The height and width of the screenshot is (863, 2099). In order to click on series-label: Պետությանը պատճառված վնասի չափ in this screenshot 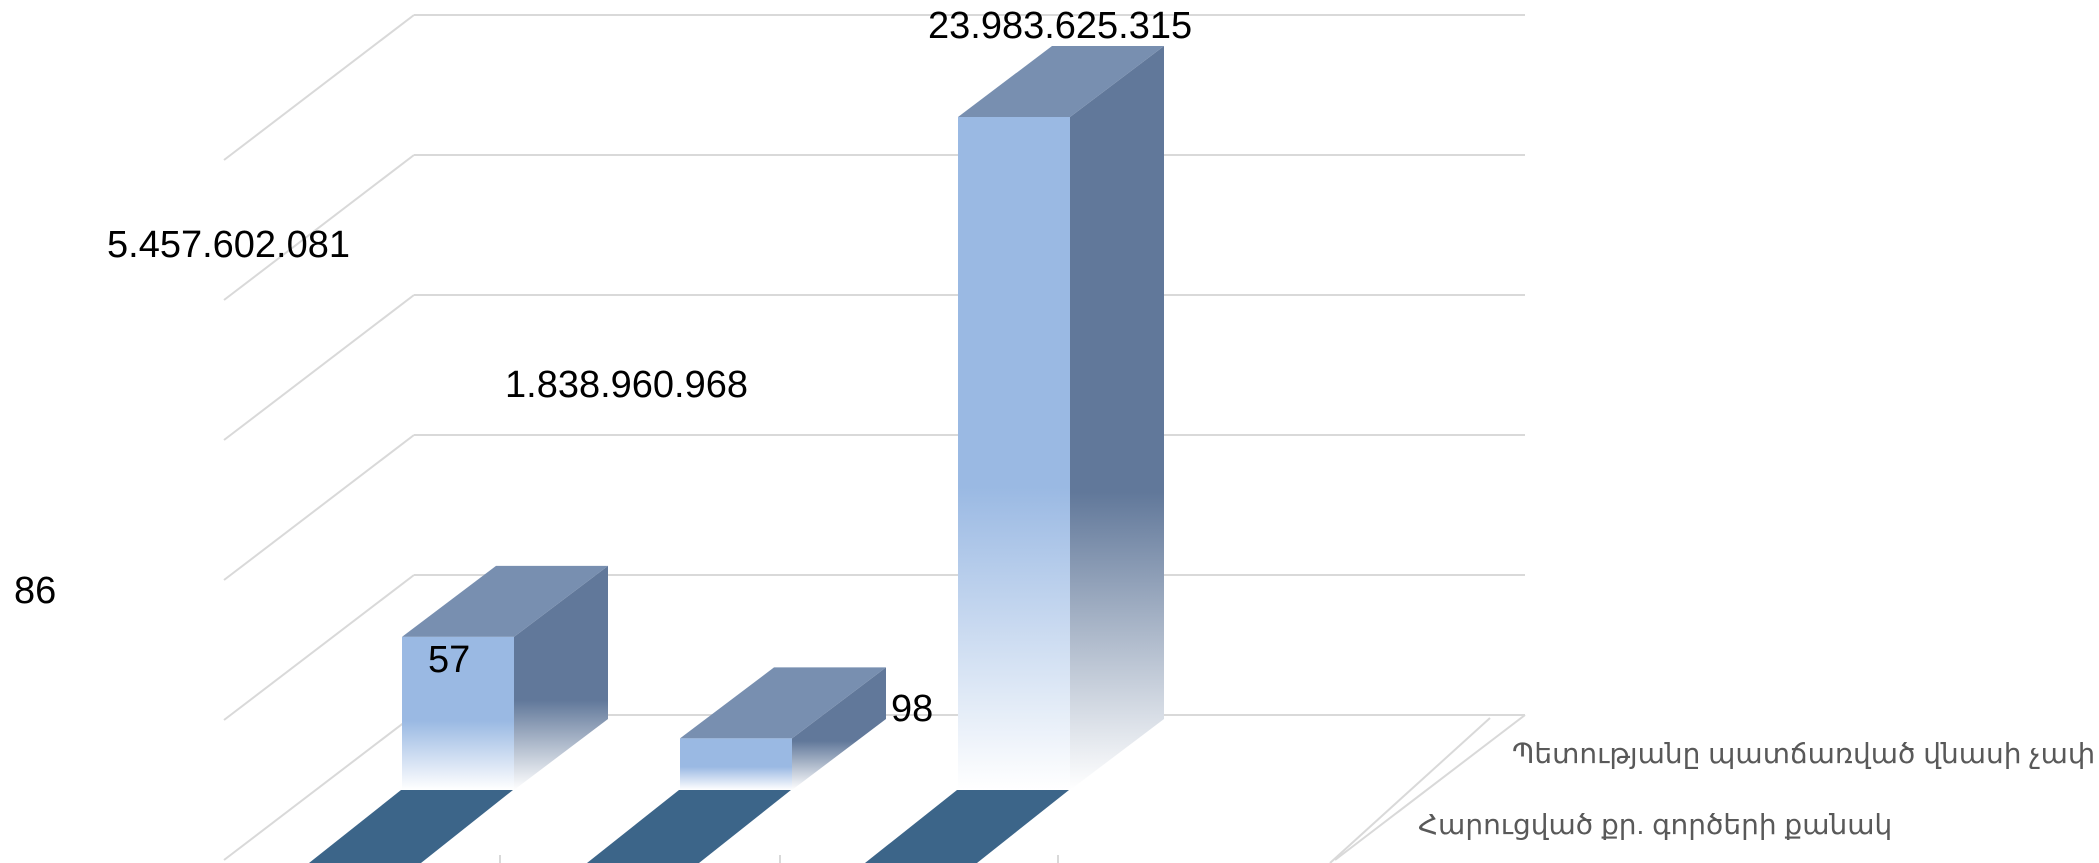, I will do `click(1803, 753)`.